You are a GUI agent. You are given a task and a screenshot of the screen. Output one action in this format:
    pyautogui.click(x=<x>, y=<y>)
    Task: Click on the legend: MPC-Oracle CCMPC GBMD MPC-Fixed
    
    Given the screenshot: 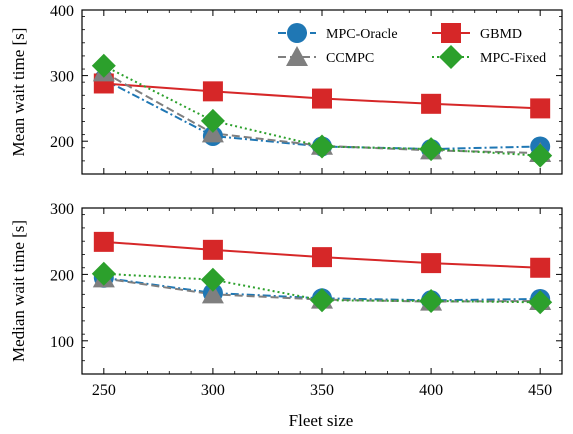 What is the action you would take?
    pyautogui.click(x=412, y=46)
    